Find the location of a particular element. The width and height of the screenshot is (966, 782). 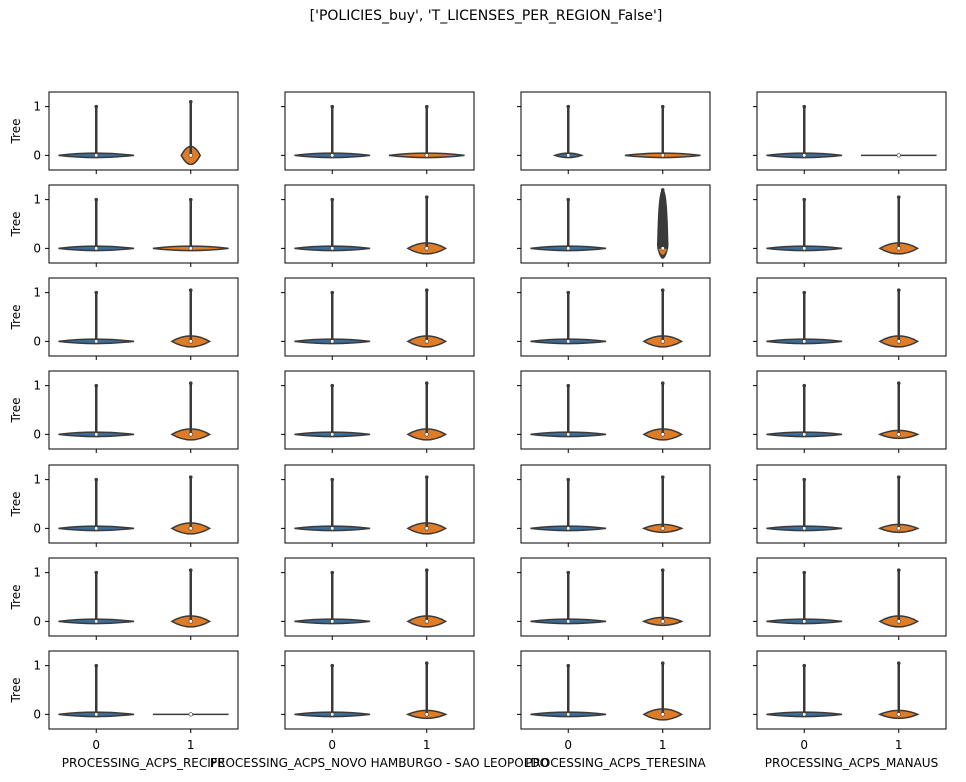

subplot-r4-c4 is located at coordinates (850, 411).